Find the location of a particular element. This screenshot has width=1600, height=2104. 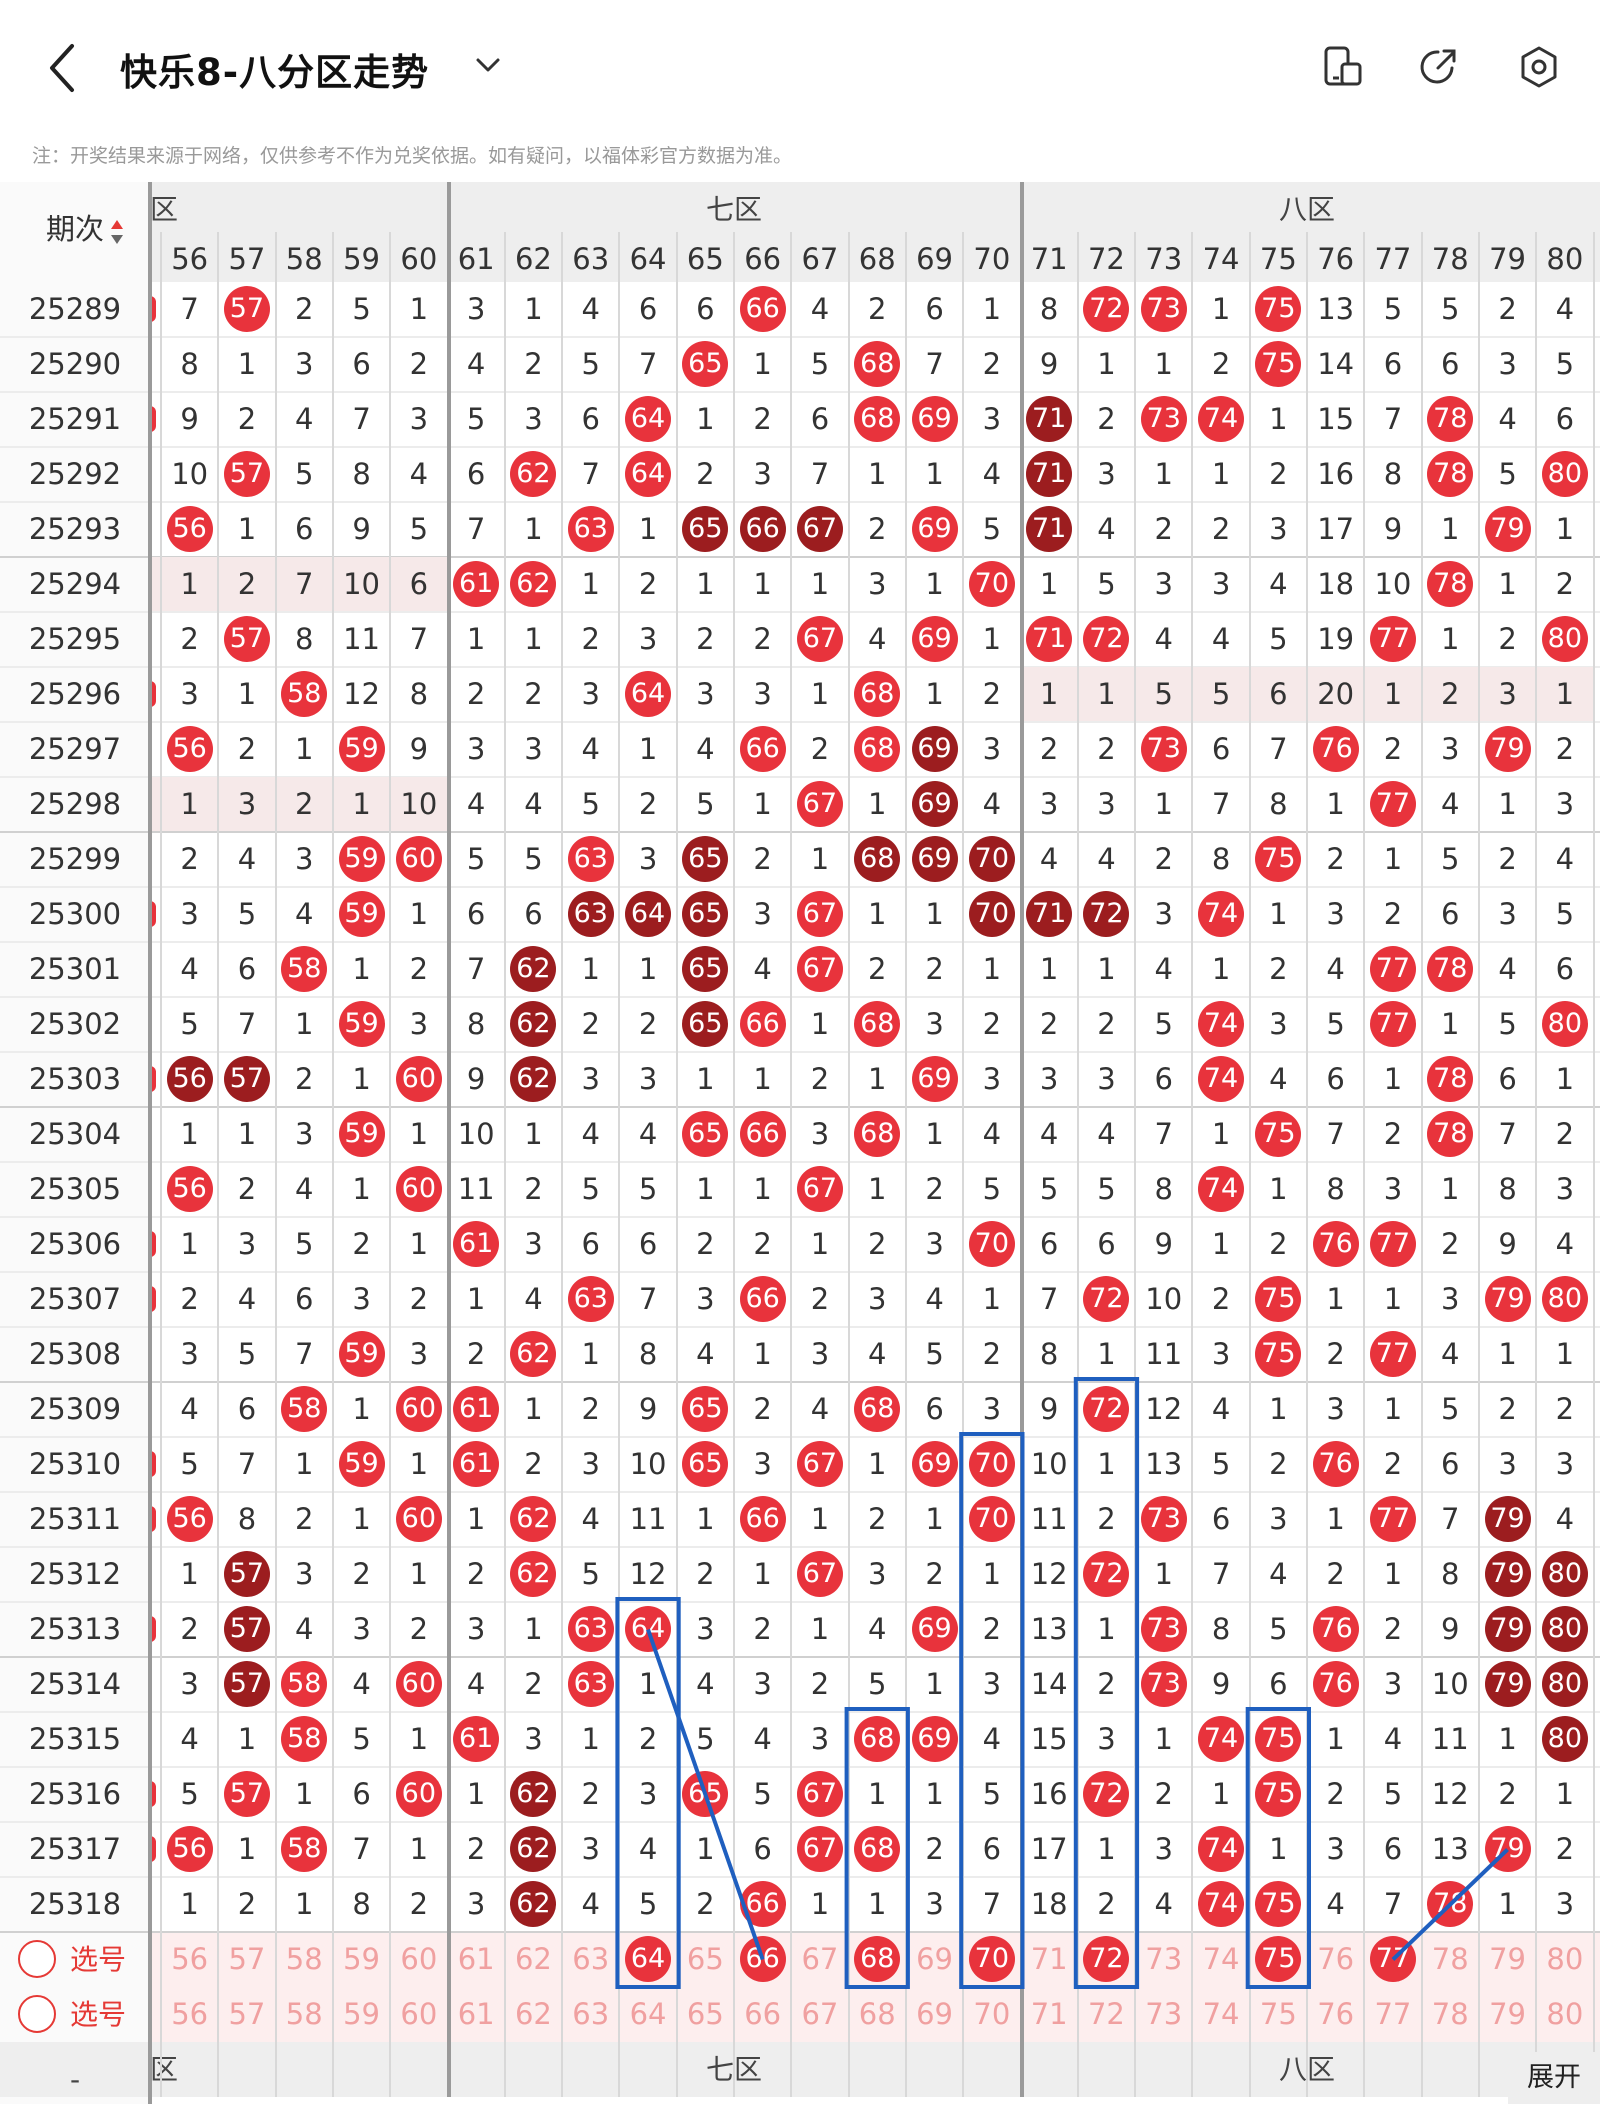

column-header-70: 70 is located at coordinates (992, 259).